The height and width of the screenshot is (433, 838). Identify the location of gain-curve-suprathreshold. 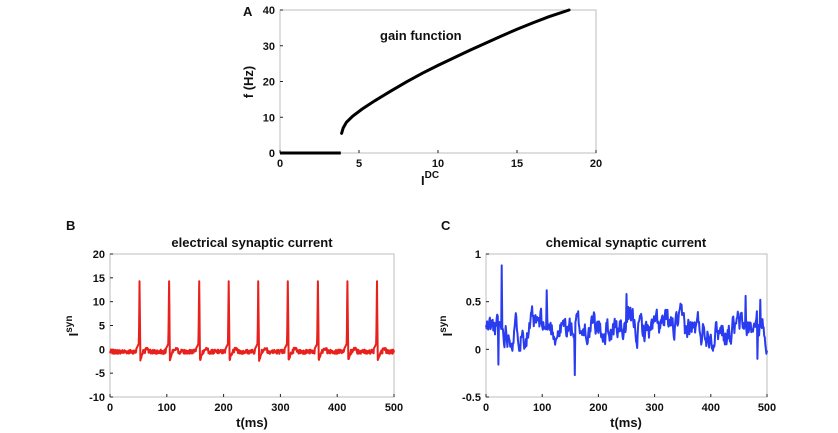
(455, 71).